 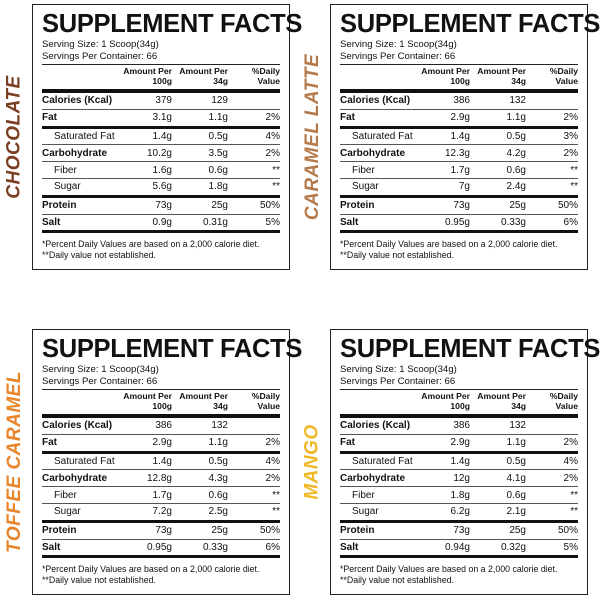 What do you see at coordinates (15, 462) in the screenshot?
I see `flavor-label-toffee-caramel: TOFFEE CARAMEL` at bounding box center [15, 462].